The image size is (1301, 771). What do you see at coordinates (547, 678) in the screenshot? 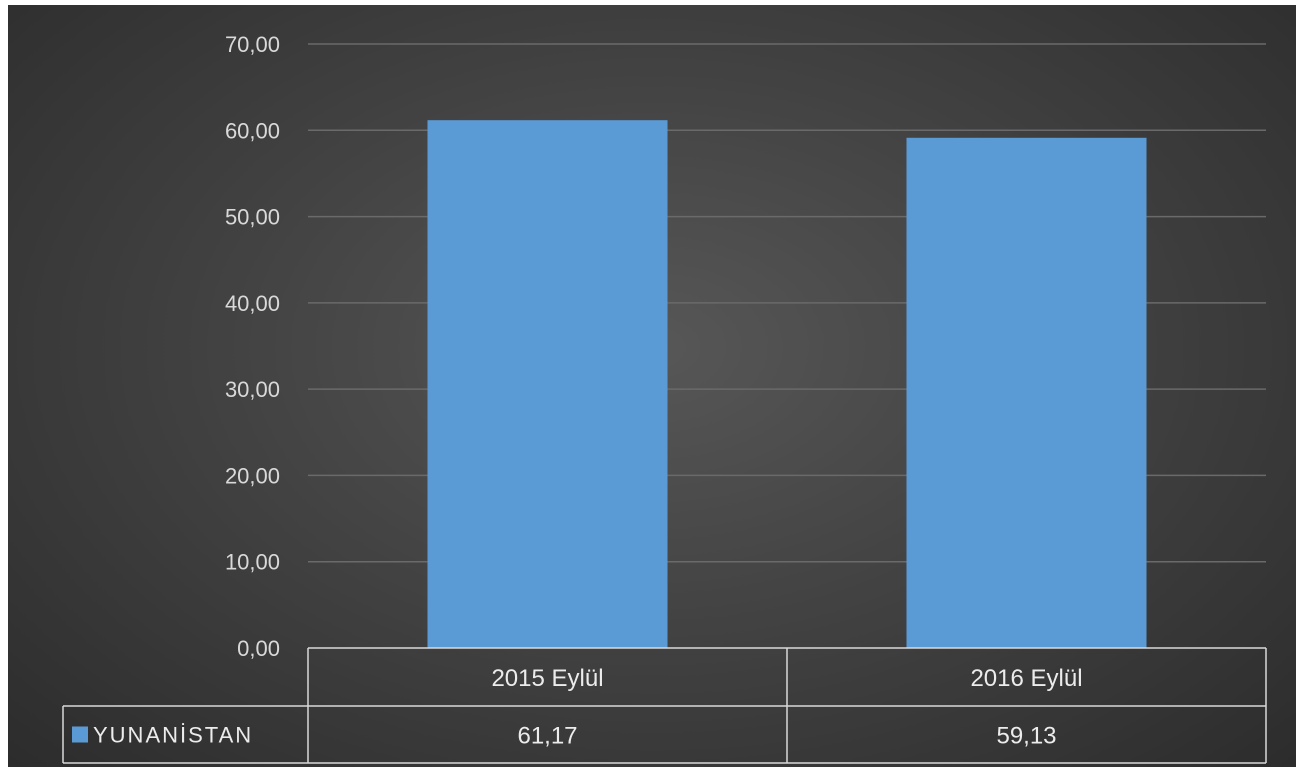
I see `category-label: 2015 Eylül` at bounding box center [547, 678].